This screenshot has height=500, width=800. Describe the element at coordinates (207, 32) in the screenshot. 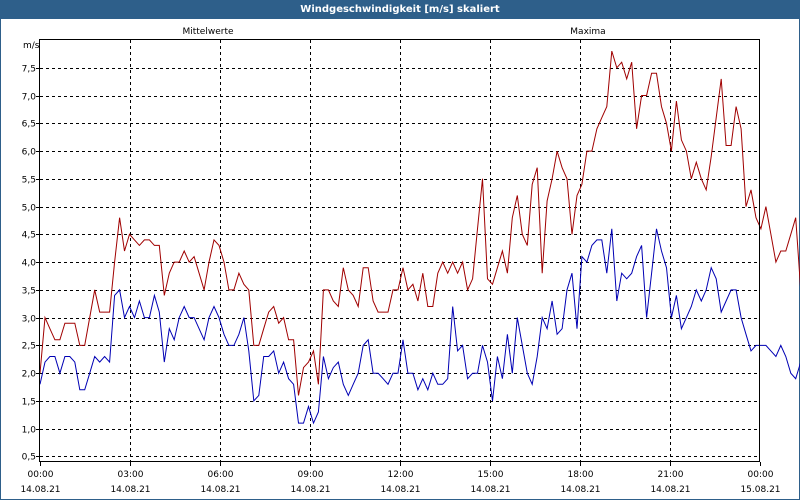

I see `legend-mittelwerte: Mittelwerte` at that location.